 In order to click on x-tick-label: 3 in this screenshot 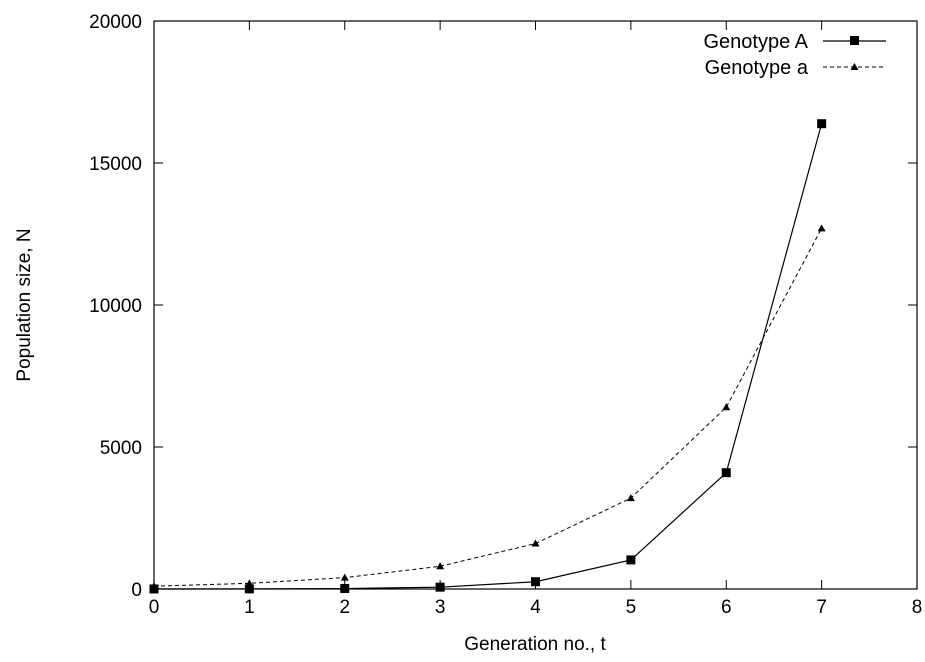, I will do `click(440, 607)`.